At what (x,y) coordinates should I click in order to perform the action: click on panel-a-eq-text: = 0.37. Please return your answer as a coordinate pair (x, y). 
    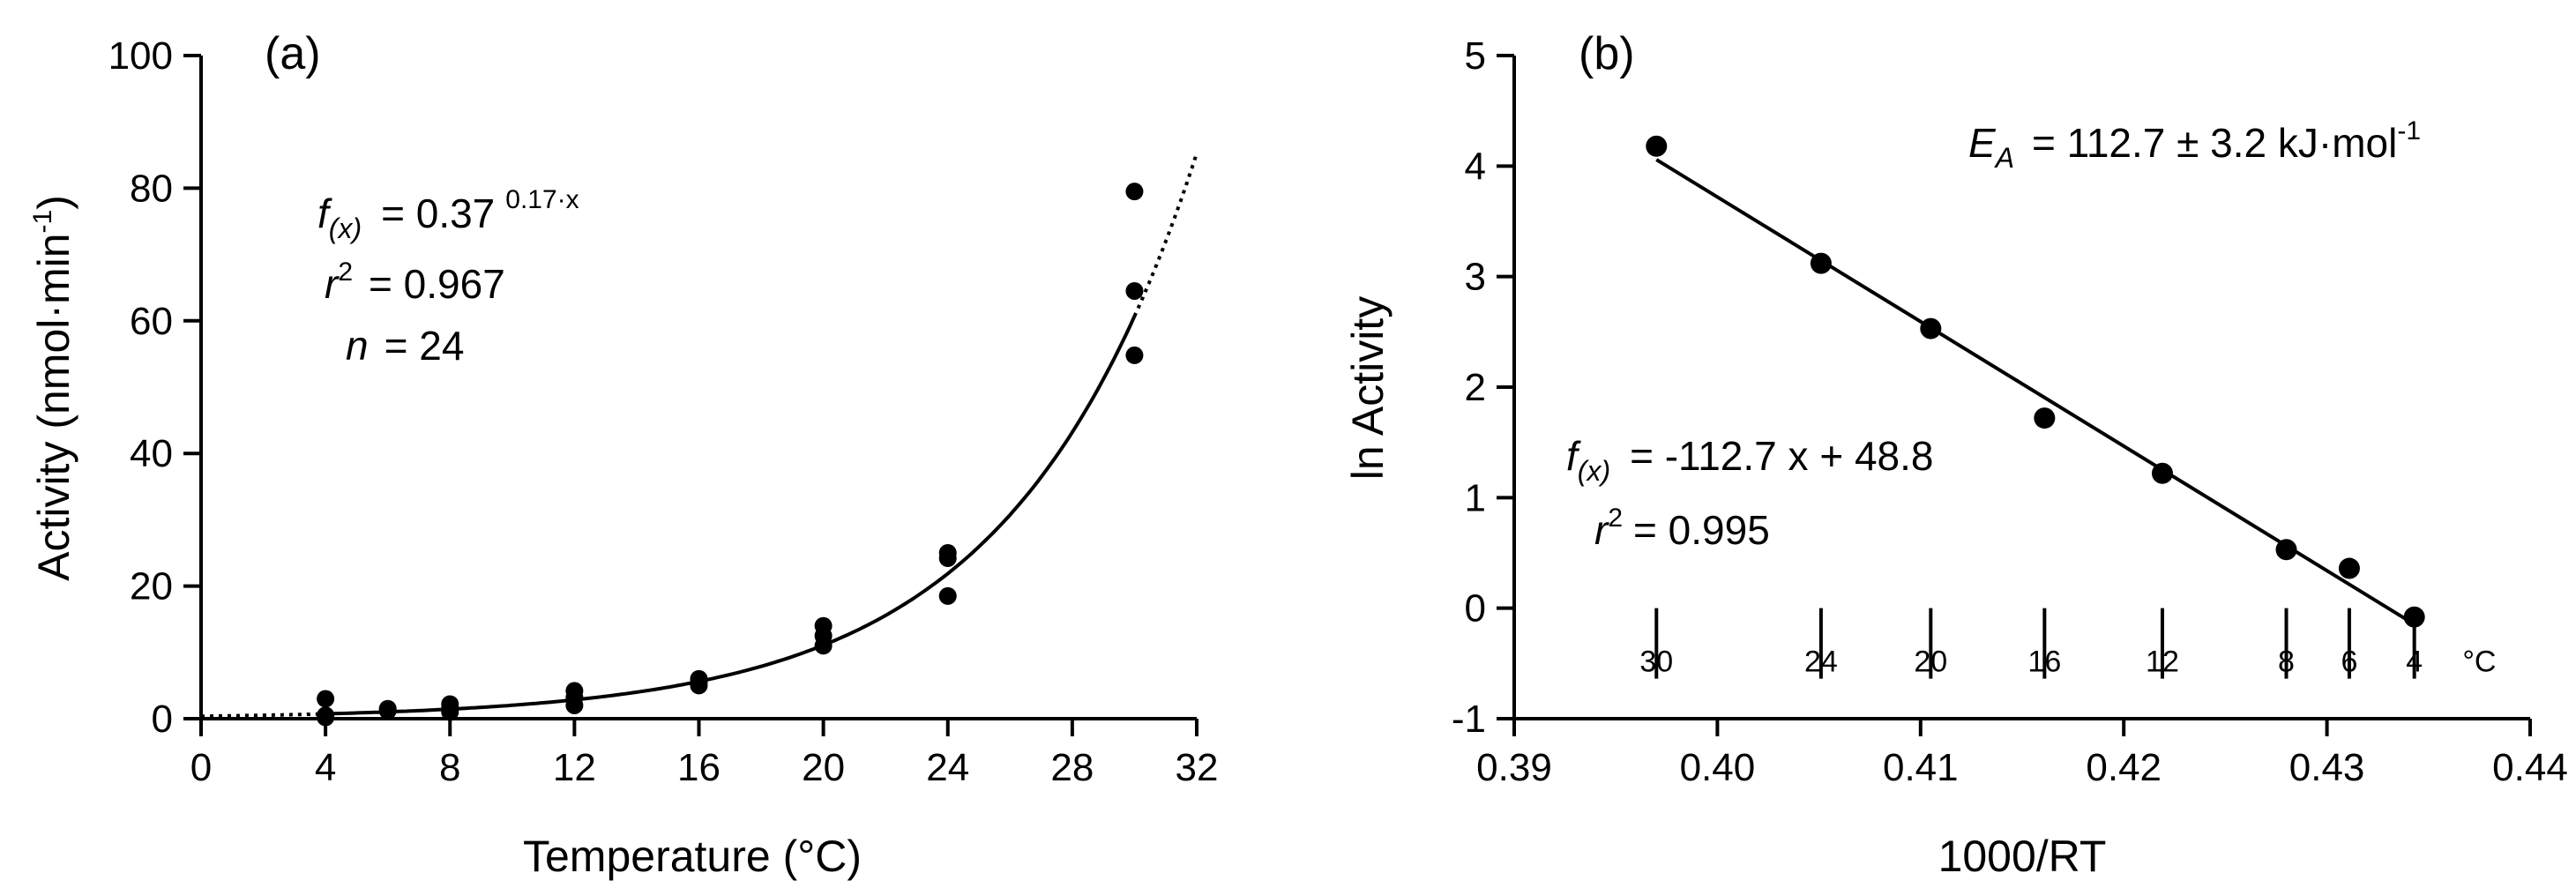
    Looking at the image, I should click on (438, 213).